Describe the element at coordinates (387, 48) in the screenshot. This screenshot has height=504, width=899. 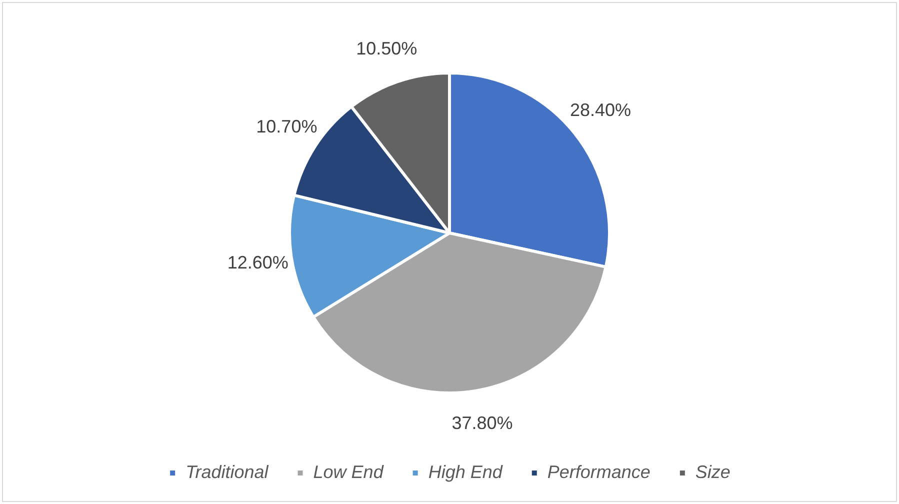
I see `data-label: 10.50%` at that location.